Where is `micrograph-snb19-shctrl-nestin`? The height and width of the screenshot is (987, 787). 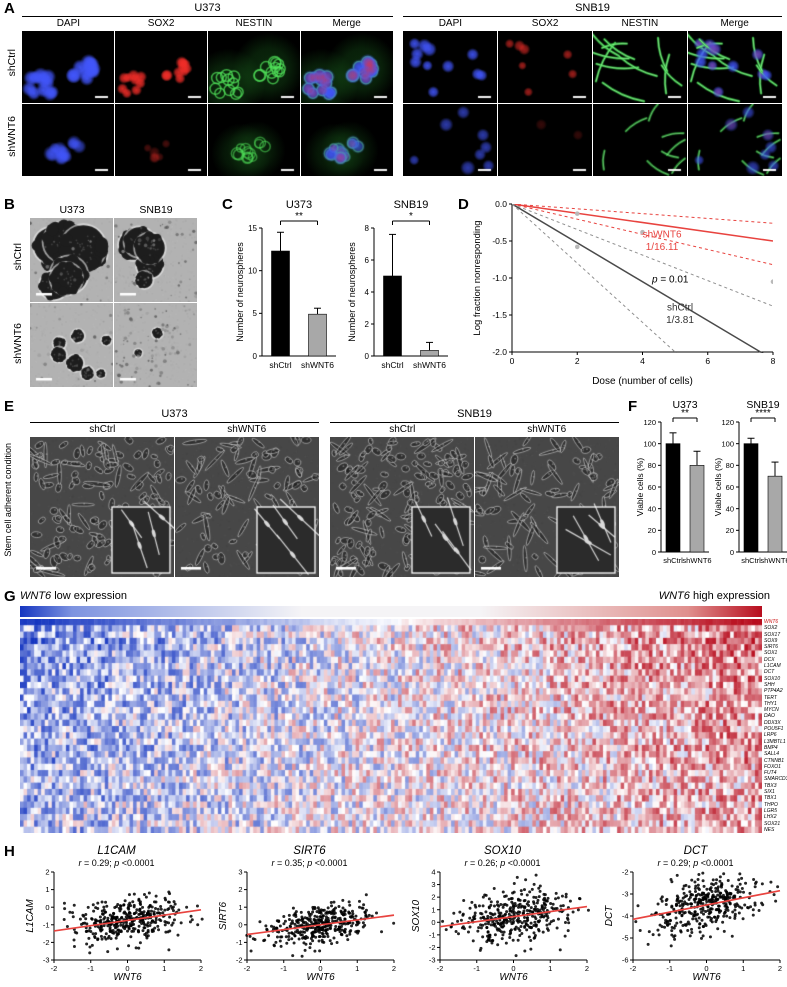 micrograph-snb19-shctrl-nestin is located at coordinates (640, 67).